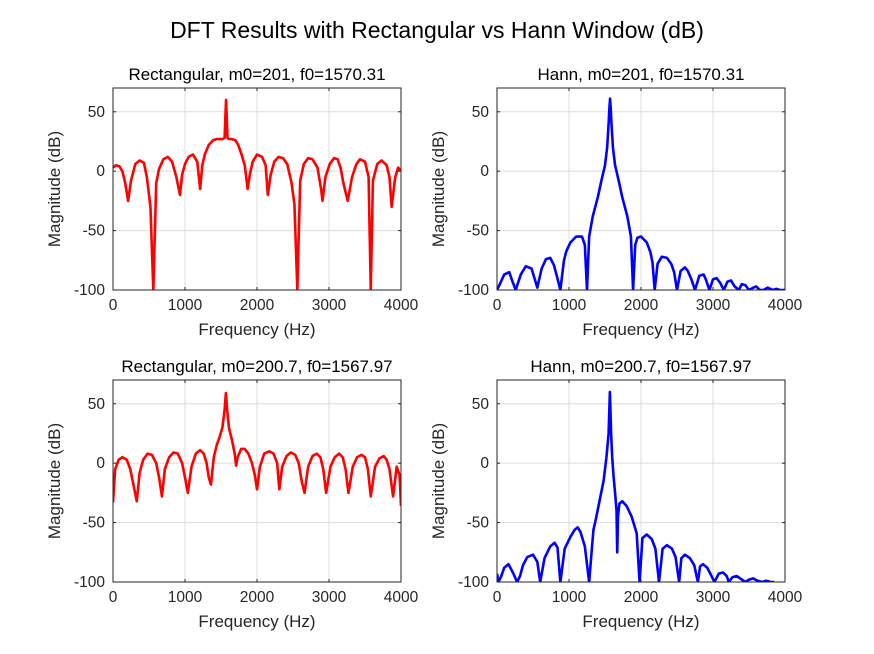  I want to click on subplot-title: Rectangular, m0=200.7, f0=1567.97, so click(256, 366).